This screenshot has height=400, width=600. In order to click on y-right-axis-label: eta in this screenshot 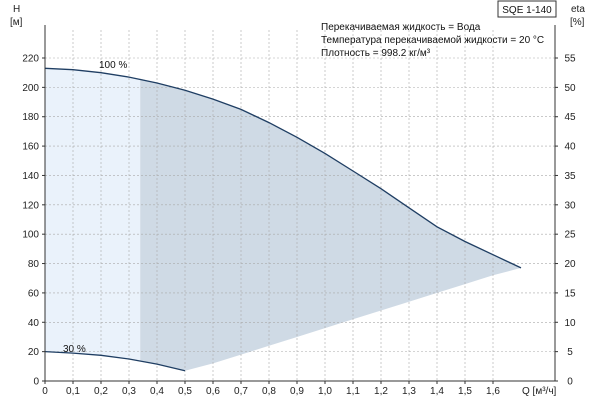, I will do `click(578, 9)`.